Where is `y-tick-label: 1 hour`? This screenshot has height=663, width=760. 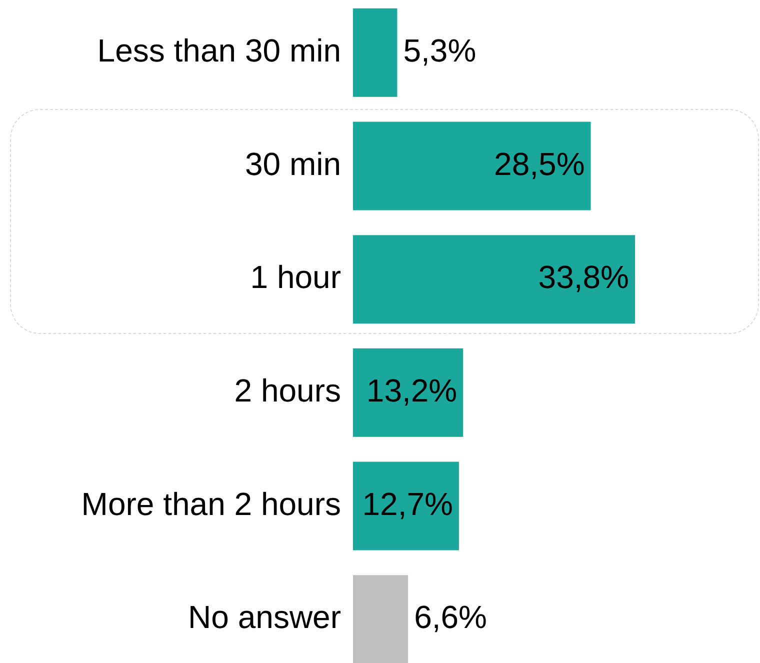 y-tick-label: 1 hour is located at coordinates (296, 277).